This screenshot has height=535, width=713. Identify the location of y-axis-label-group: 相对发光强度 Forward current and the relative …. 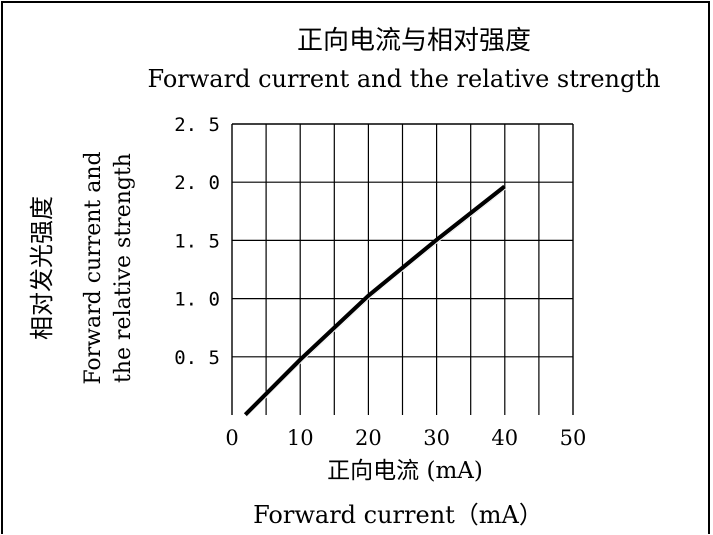
(82, 267).